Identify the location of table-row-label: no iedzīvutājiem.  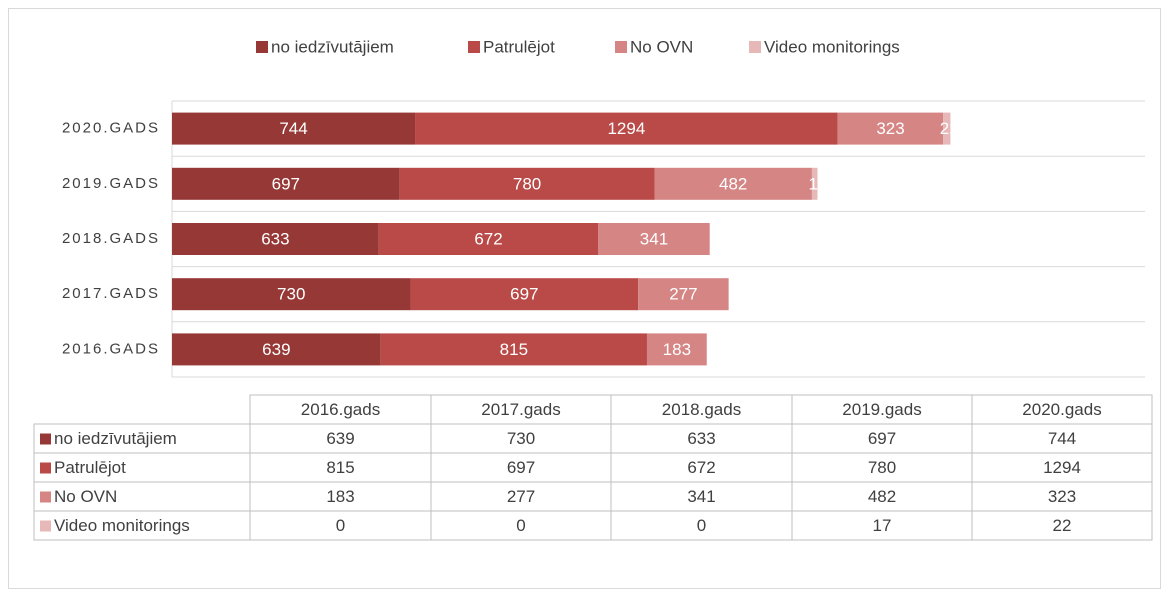
(115, 438).